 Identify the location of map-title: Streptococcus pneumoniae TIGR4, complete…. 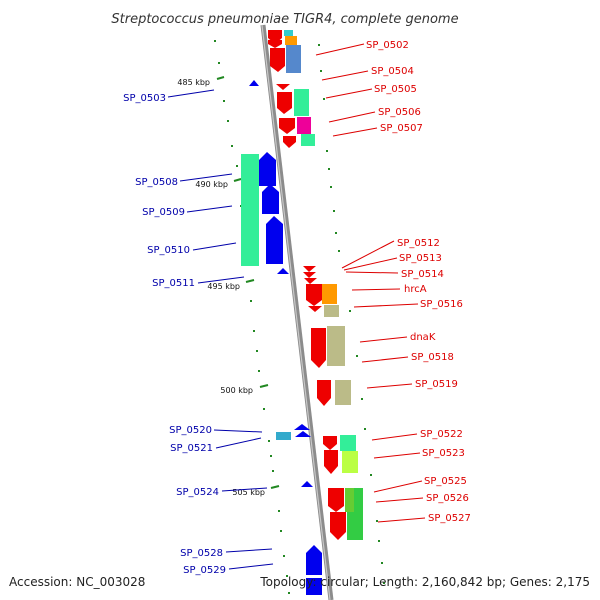
(284, 19).